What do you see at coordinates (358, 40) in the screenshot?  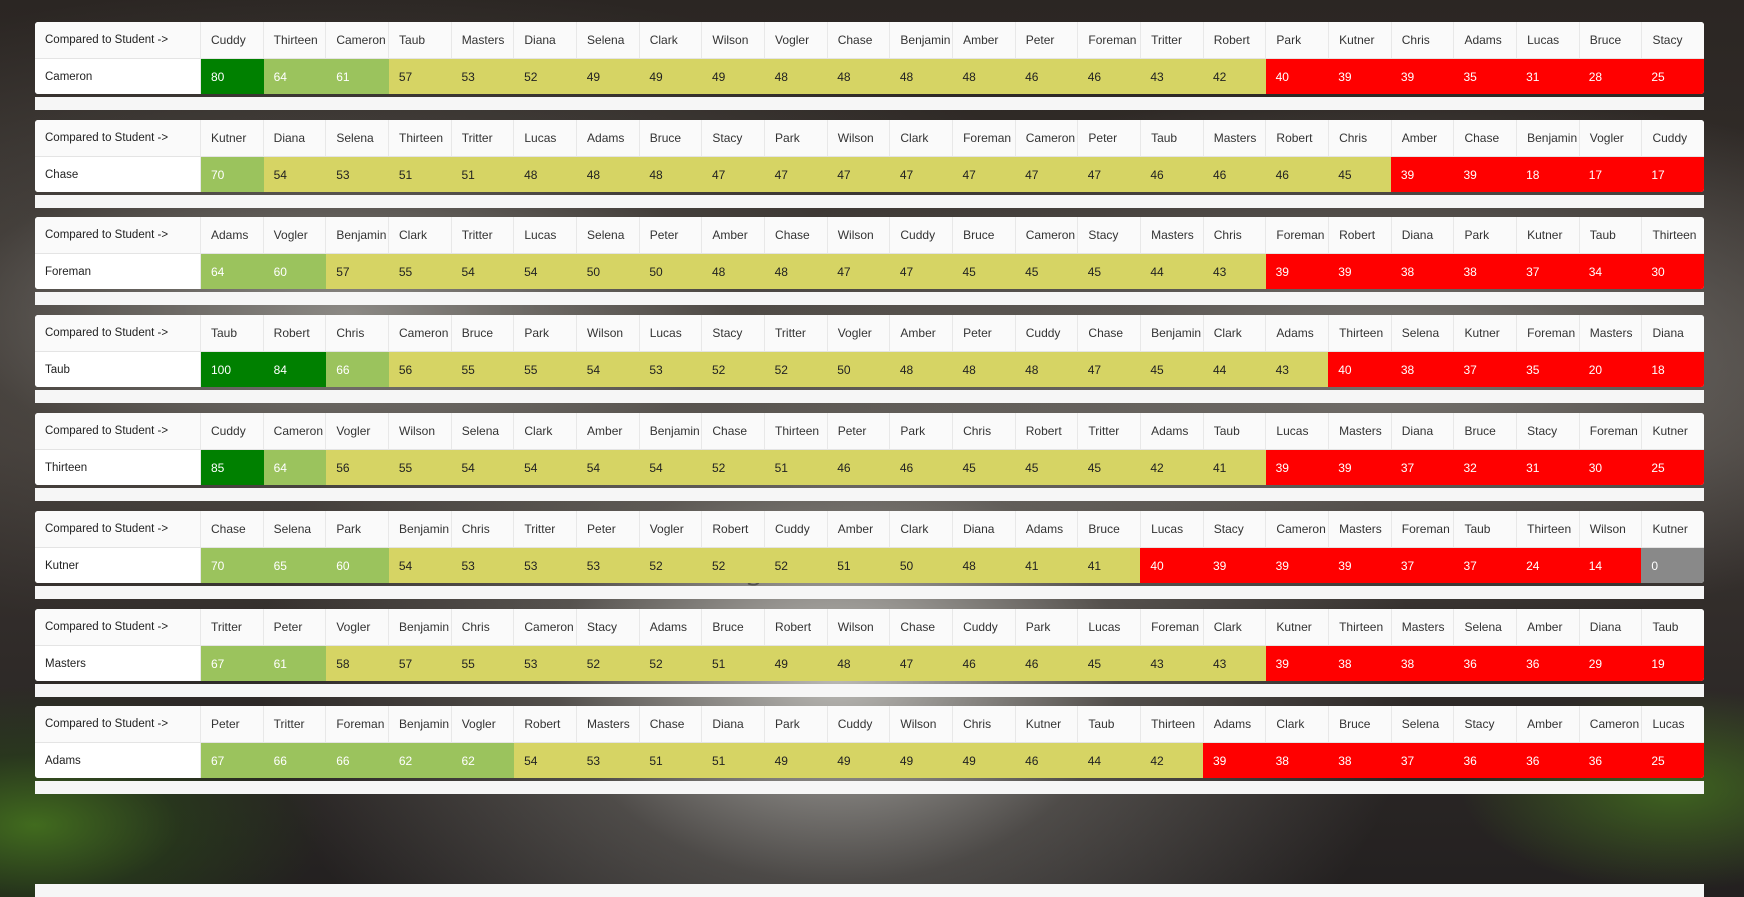 I see `column-header: Cameron` at bounding box center [358, 40].